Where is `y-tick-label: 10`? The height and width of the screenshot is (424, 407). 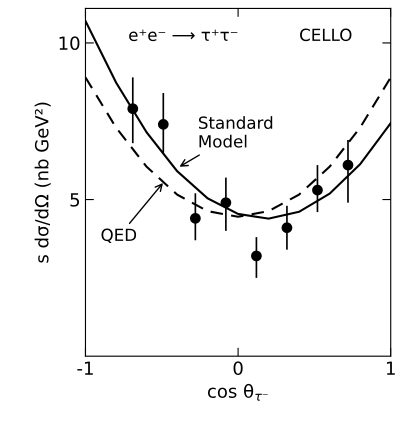
y-tick-label: 10 is located at coordinates (70, 43).